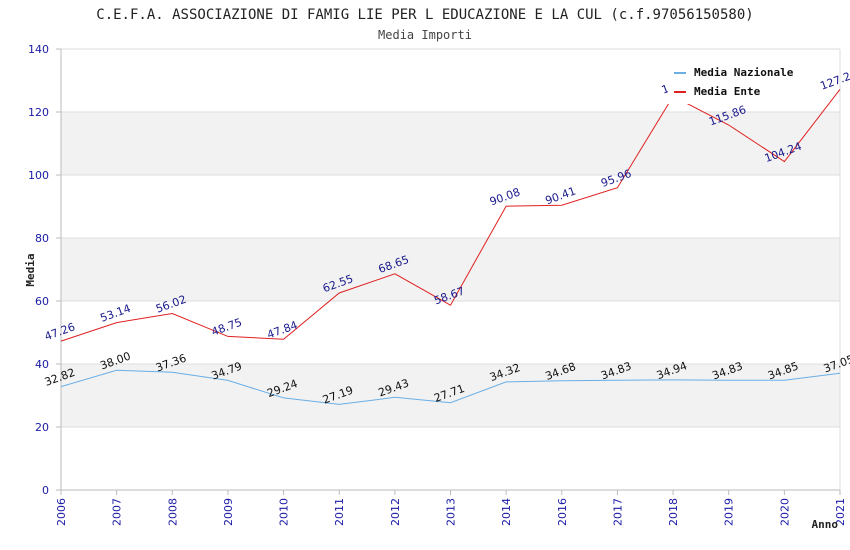 The width and height of the screenshot is (850, 550). I want to click on chart-subtitle: Media Importi, so click(425, 35).